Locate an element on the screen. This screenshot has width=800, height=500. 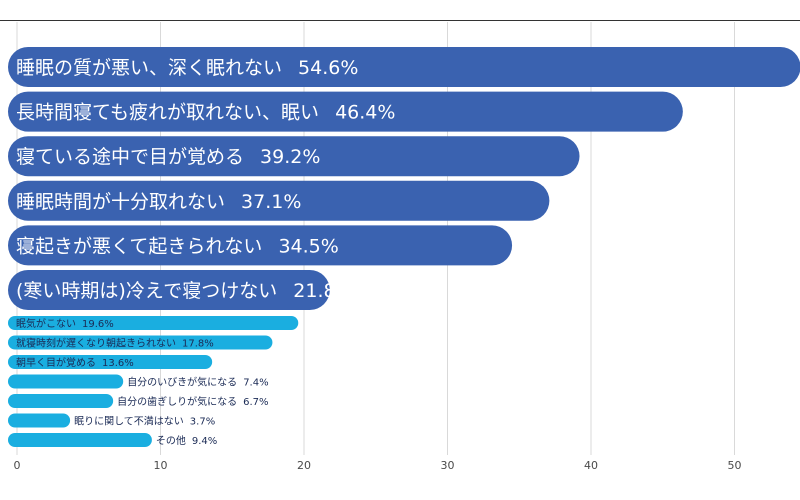
category-label: 自分のいびきが気になる is located at coordinates (182, 382).